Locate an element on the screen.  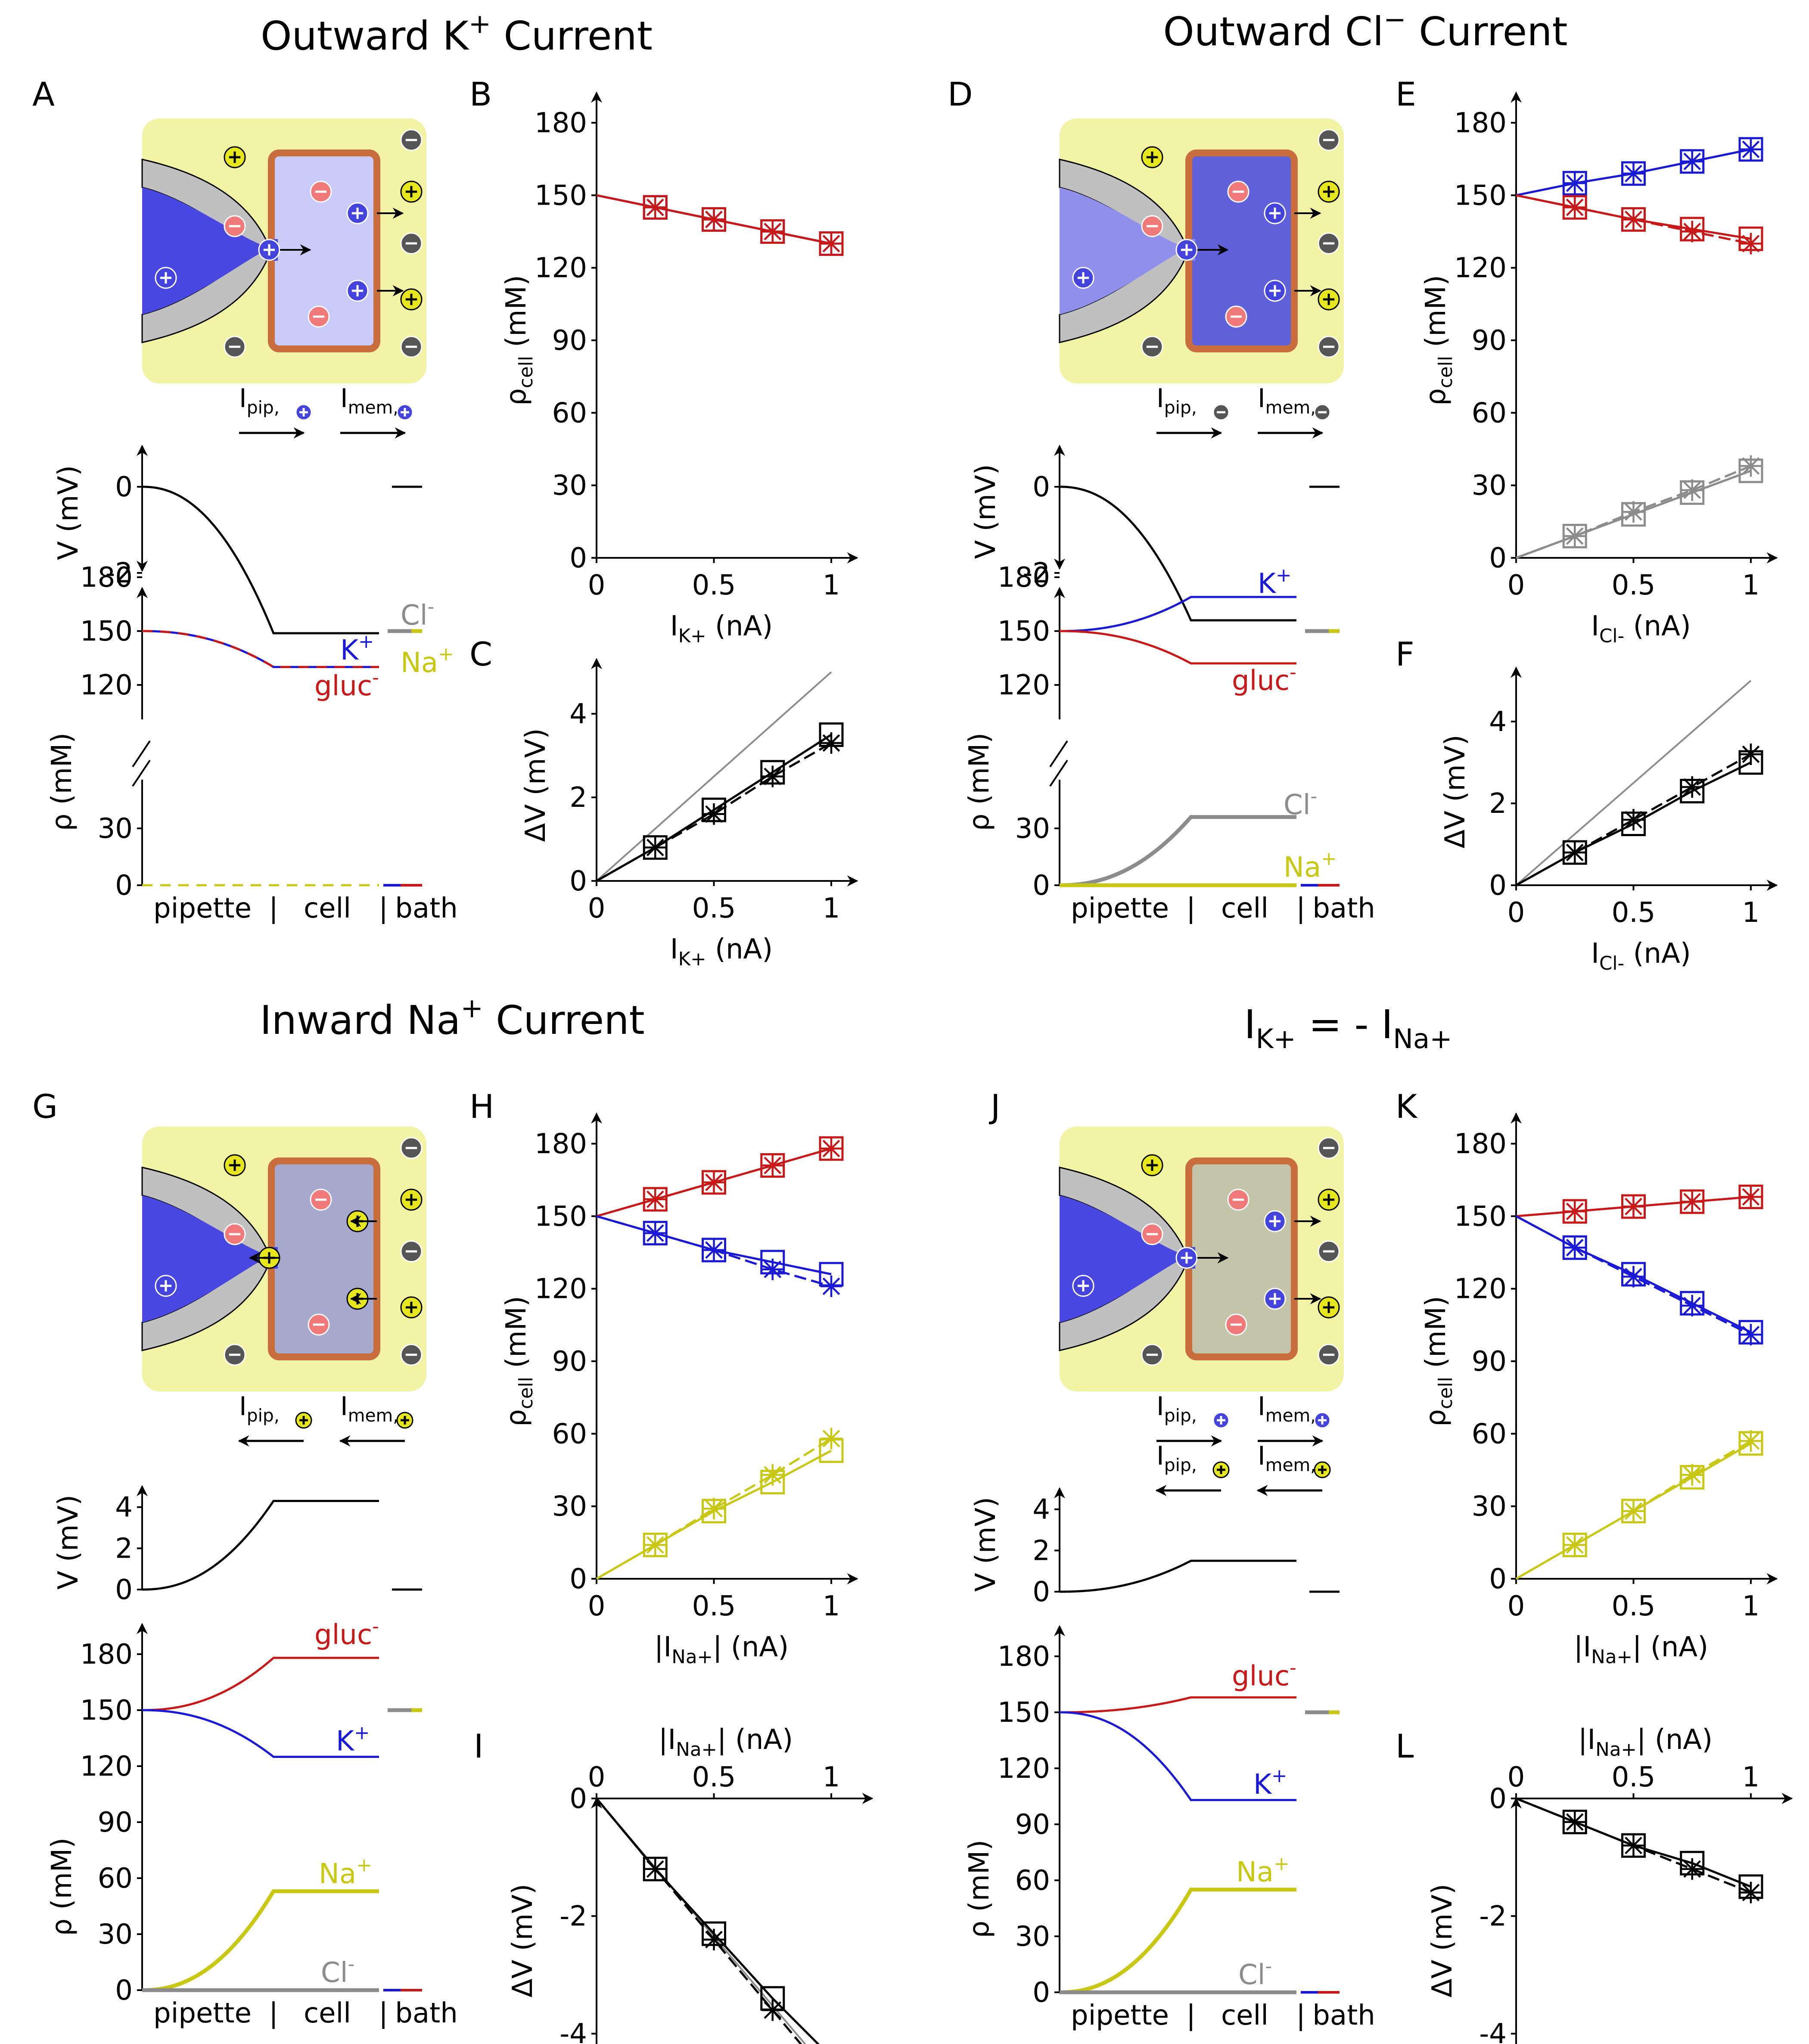
x-axis-label: ICl- (nA) is located at coordinates (1641, 956).